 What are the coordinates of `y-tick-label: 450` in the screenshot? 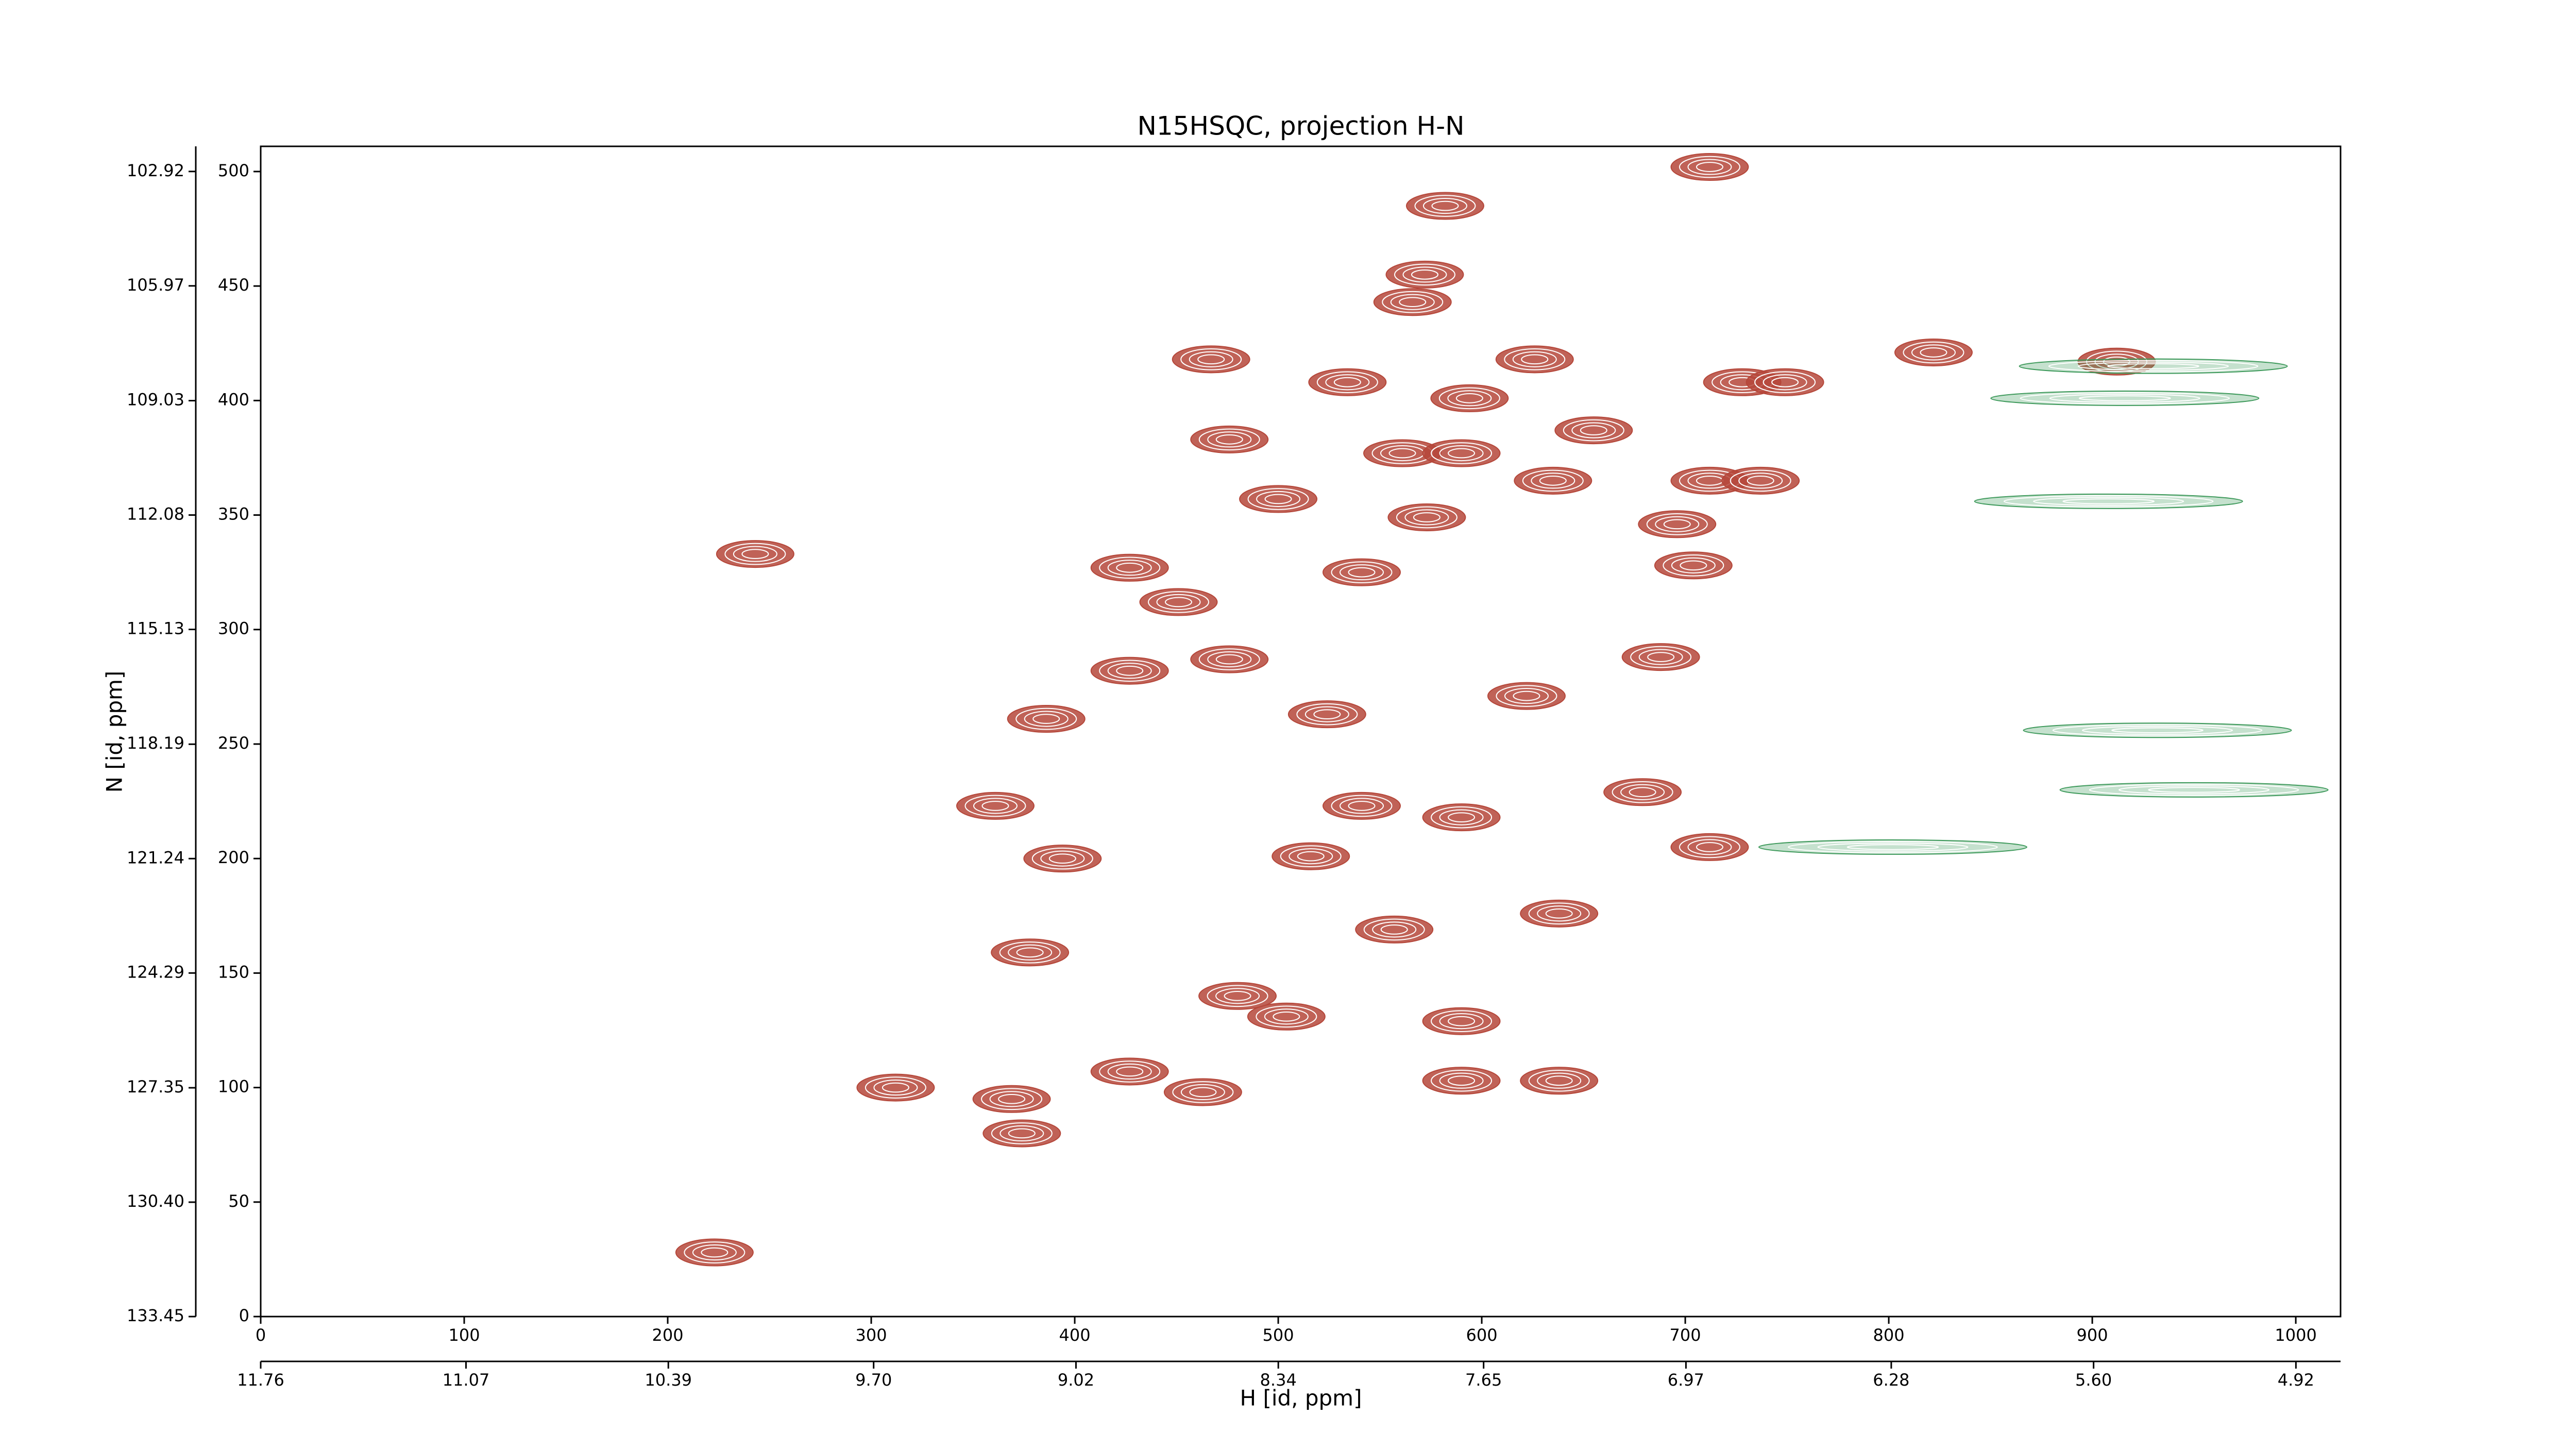 It's located at (233, 285).